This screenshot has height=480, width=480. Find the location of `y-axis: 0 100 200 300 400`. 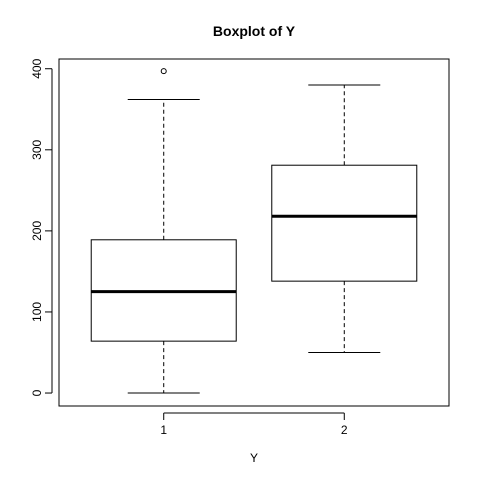

y-axis: 0 100 200 300 400 is located at coordinates (41, 227).